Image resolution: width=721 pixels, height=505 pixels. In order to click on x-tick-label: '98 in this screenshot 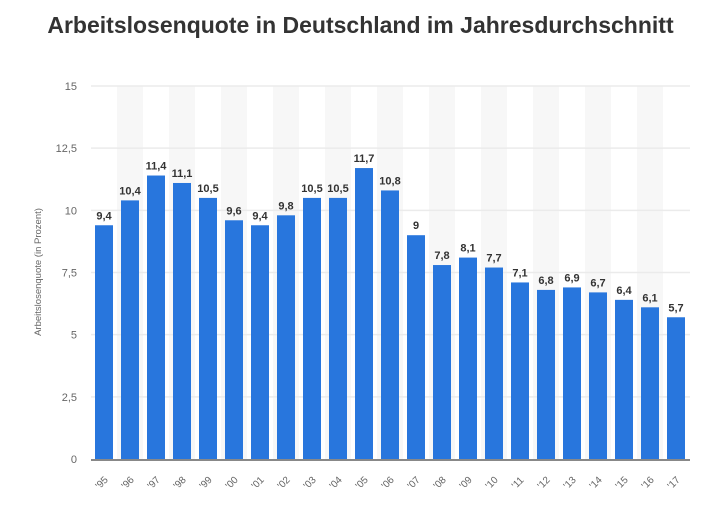, I will do `click(180, 482)`.